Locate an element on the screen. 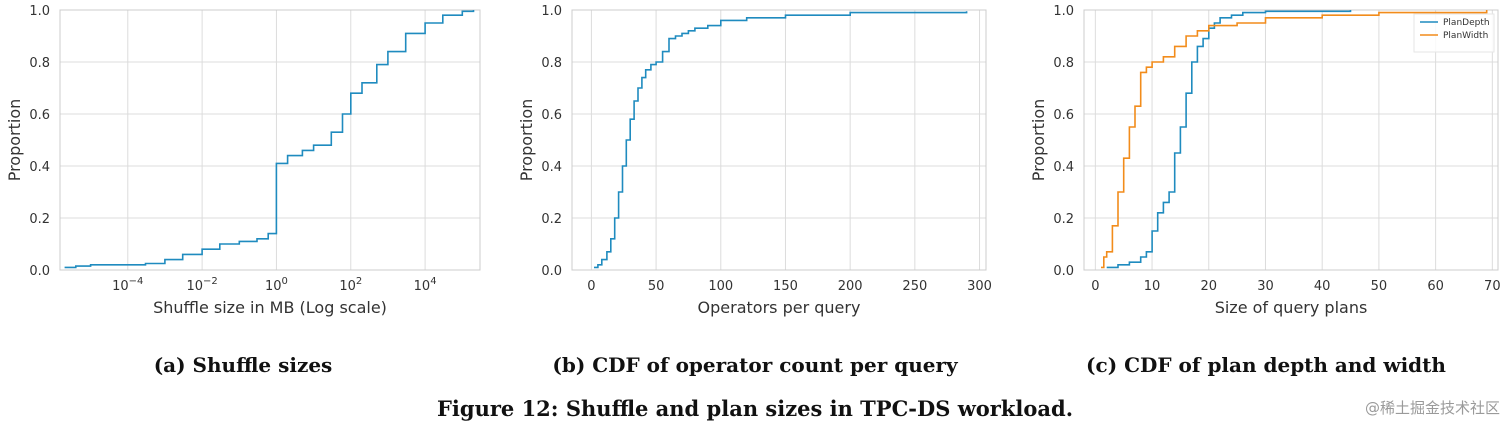 Image resolution: width=1512 pixels, height=432 pixels. x-tick-label: 10−2 is located at coordinates (201, 285).